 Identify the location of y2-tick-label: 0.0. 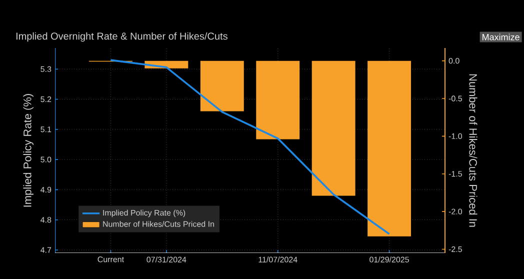
(454, 61).